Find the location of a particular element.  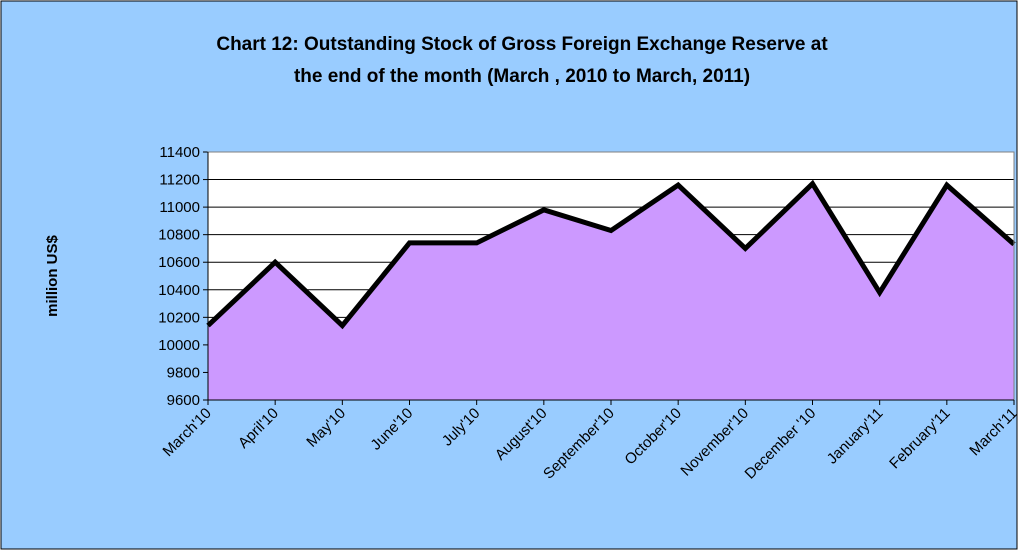

y-tick-label: 10200 is located at coordinates (179, 317).